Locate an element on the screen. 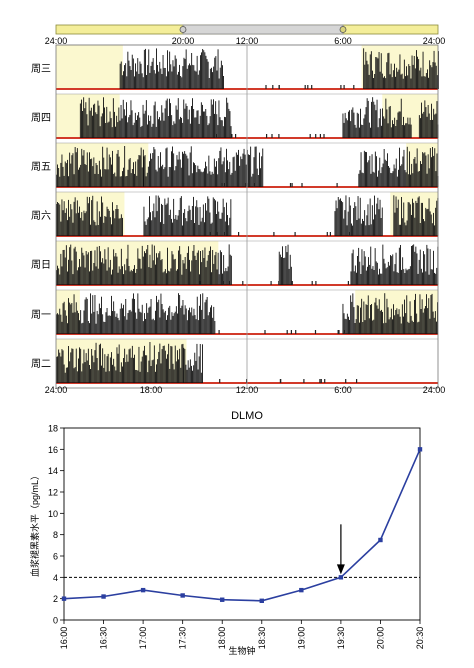 Image resolution: width=474 pixels, height=668 pixels. activity-bars is located at coordinates (247, 313).